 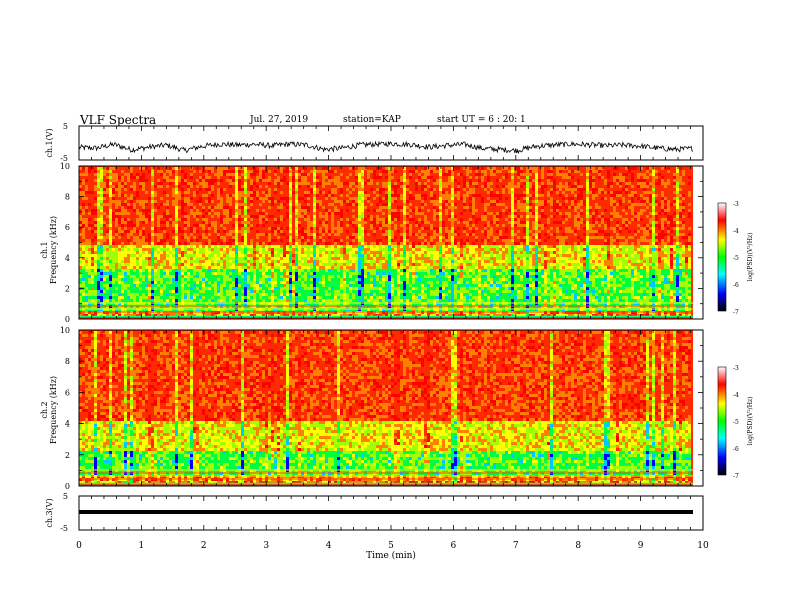 What do you see at coordinates (67, 361) in the screenshot?
I see `ch2-ytick-8: 8` at bounding box center [67, 361].